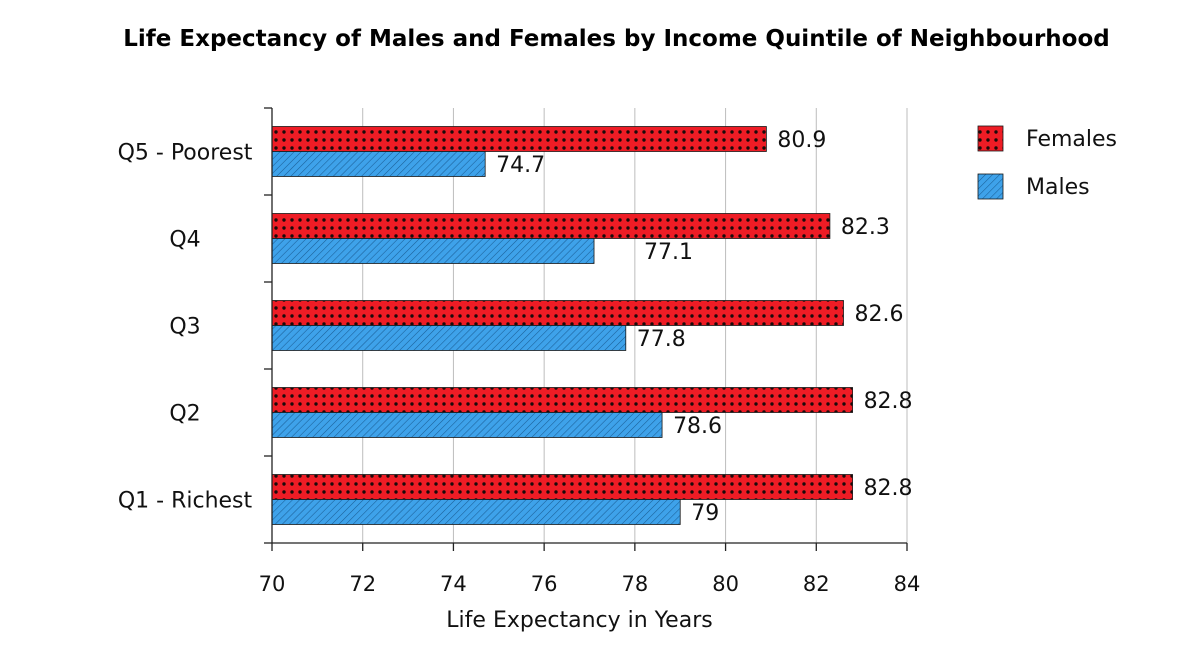 The image size is (1203, 657). Describe the element at coordinates (816, 584) in the screenshot. I see `x-tick-label: 82` at that location.